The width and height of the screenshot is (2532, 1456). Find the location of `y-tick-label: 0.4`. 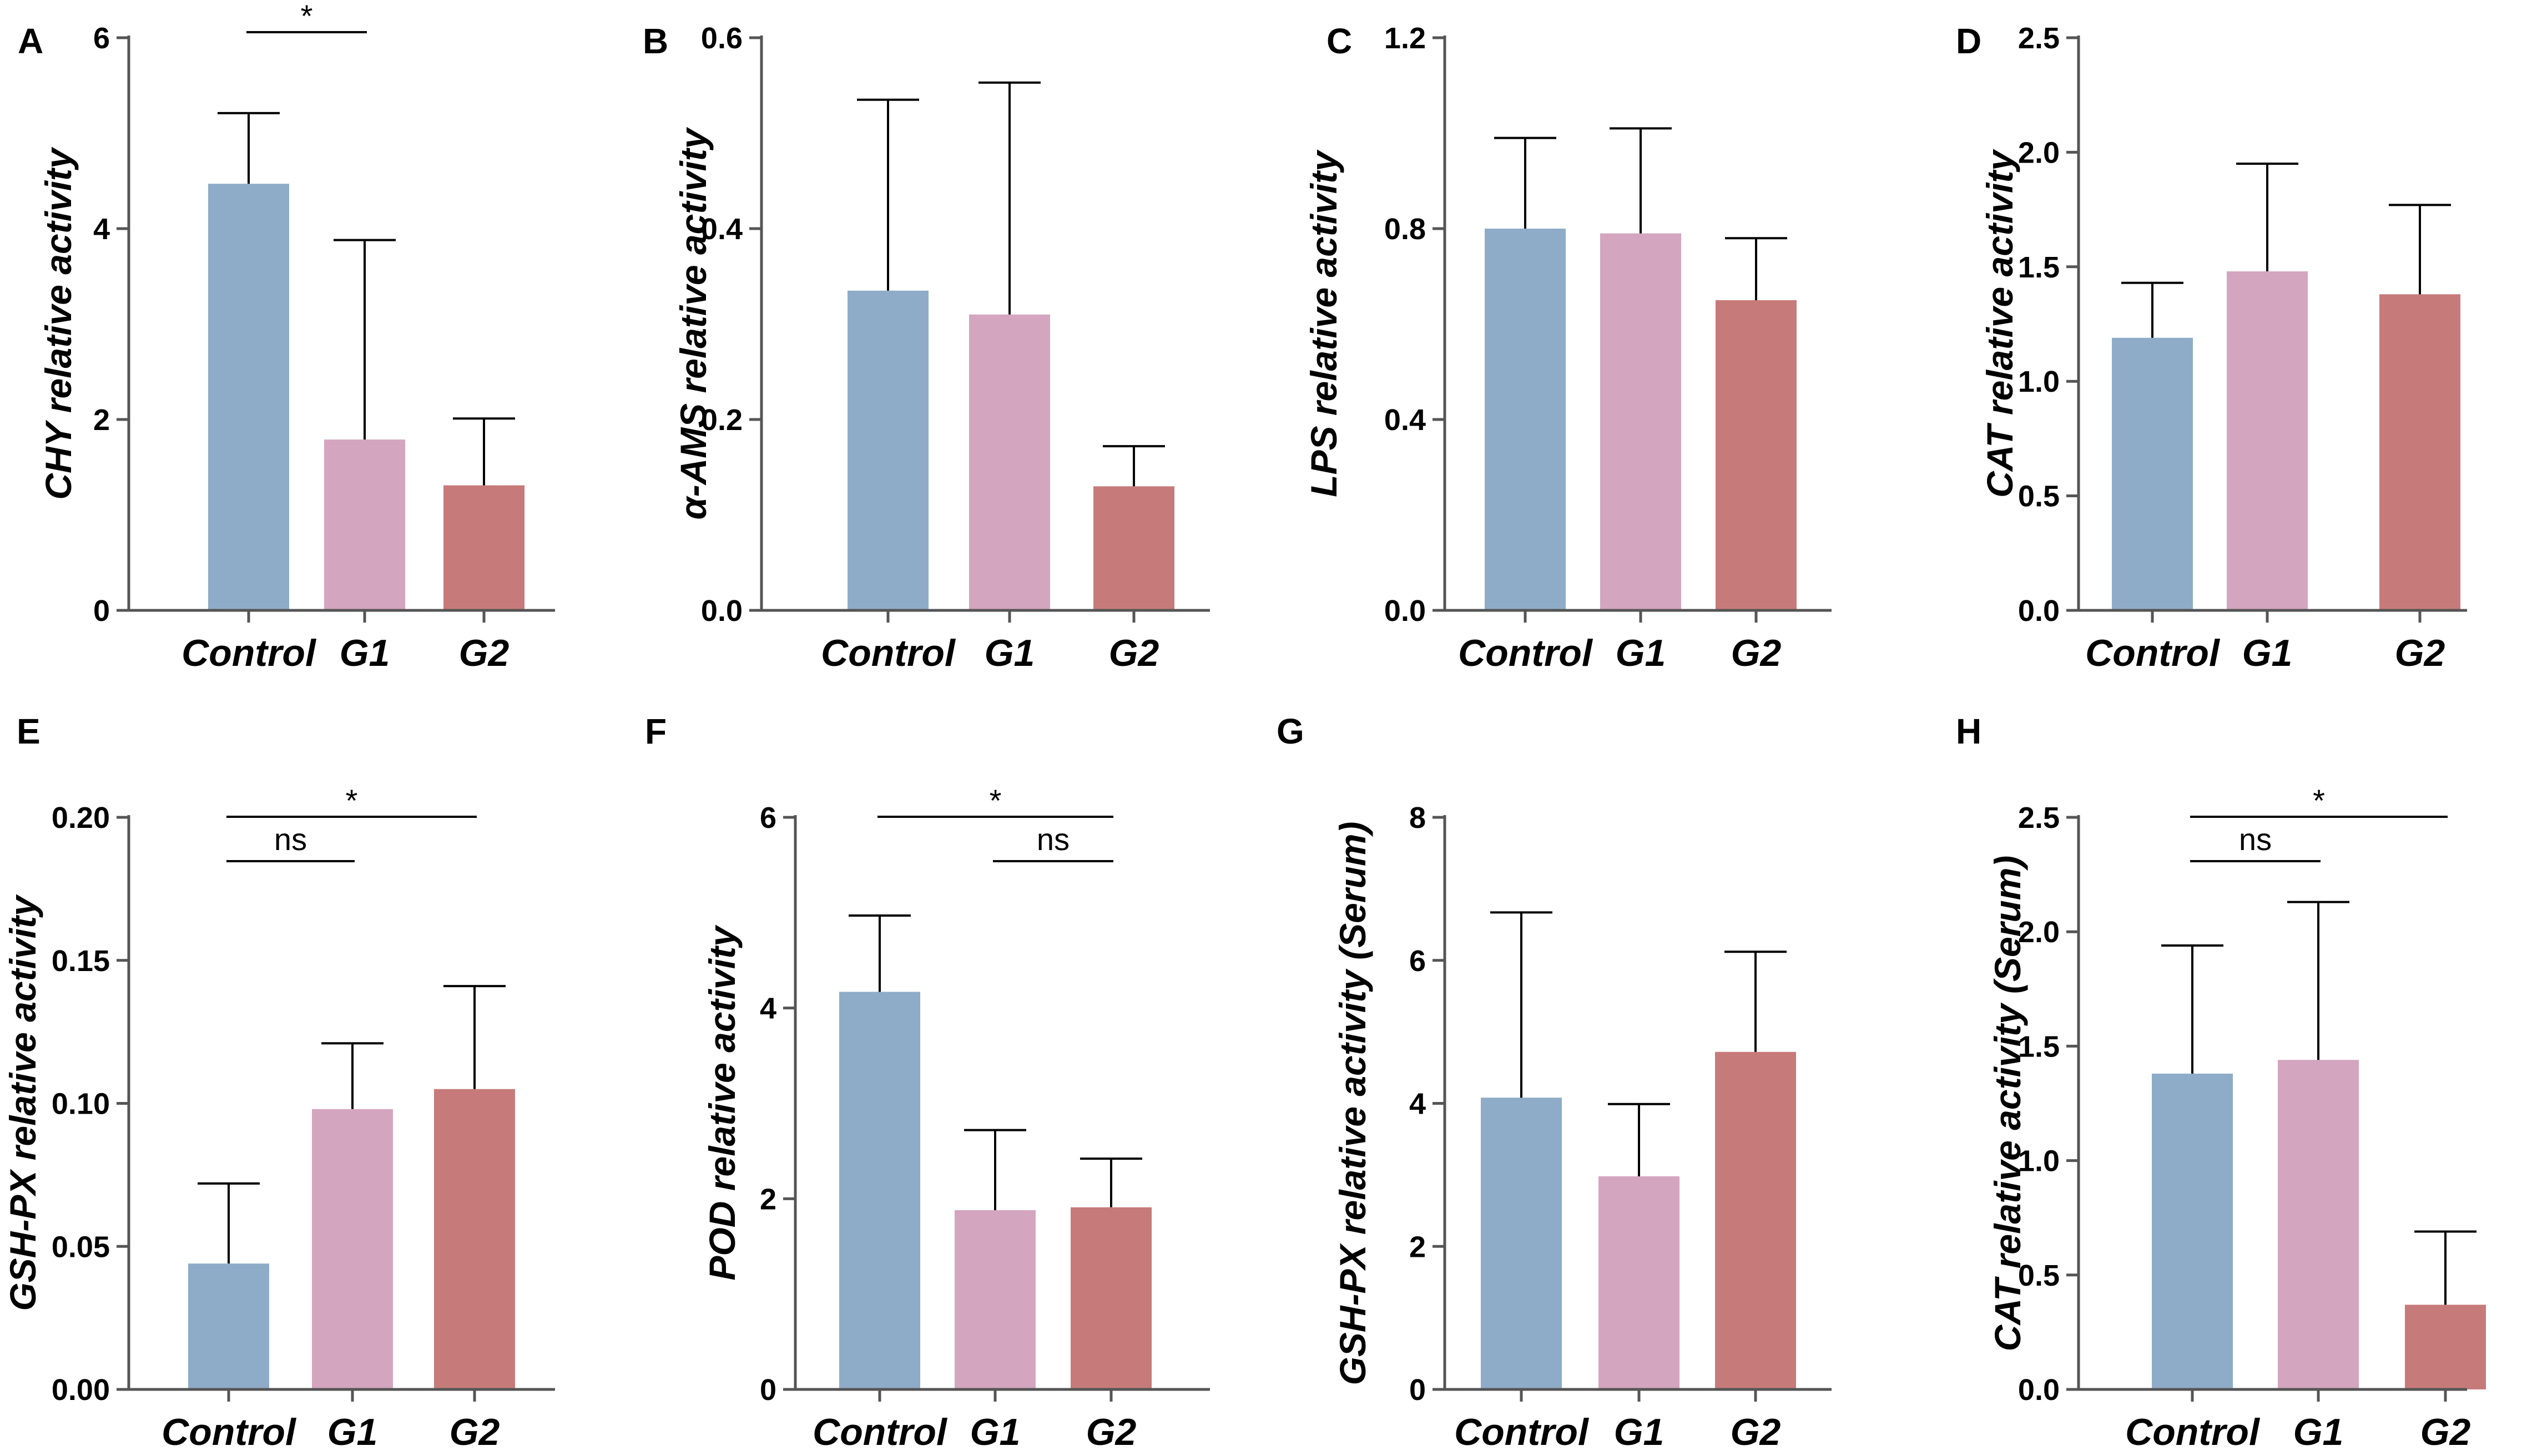

y-tick-label: 0.4 is located at coordinates (1405, 420).